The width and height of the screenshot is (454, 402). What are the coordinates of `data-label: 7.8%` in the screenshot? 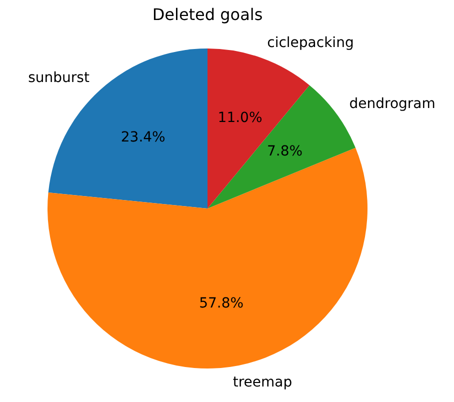 It's located at (285, 152).